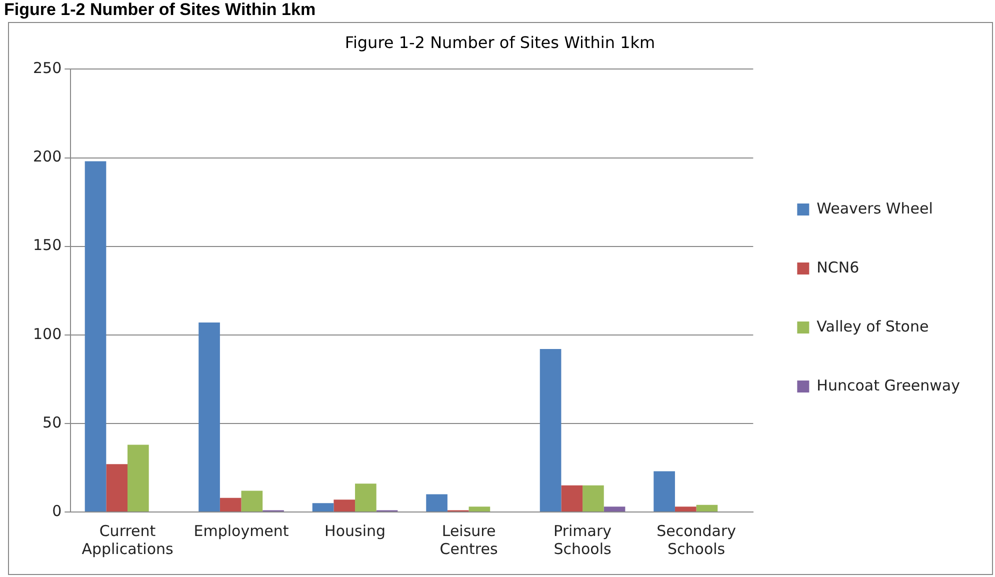 The image size is (995, 577). Describe the element at coordinates (469, 540) in the screenshot. I see `x-tick-label: Leisure Centres` at that location.